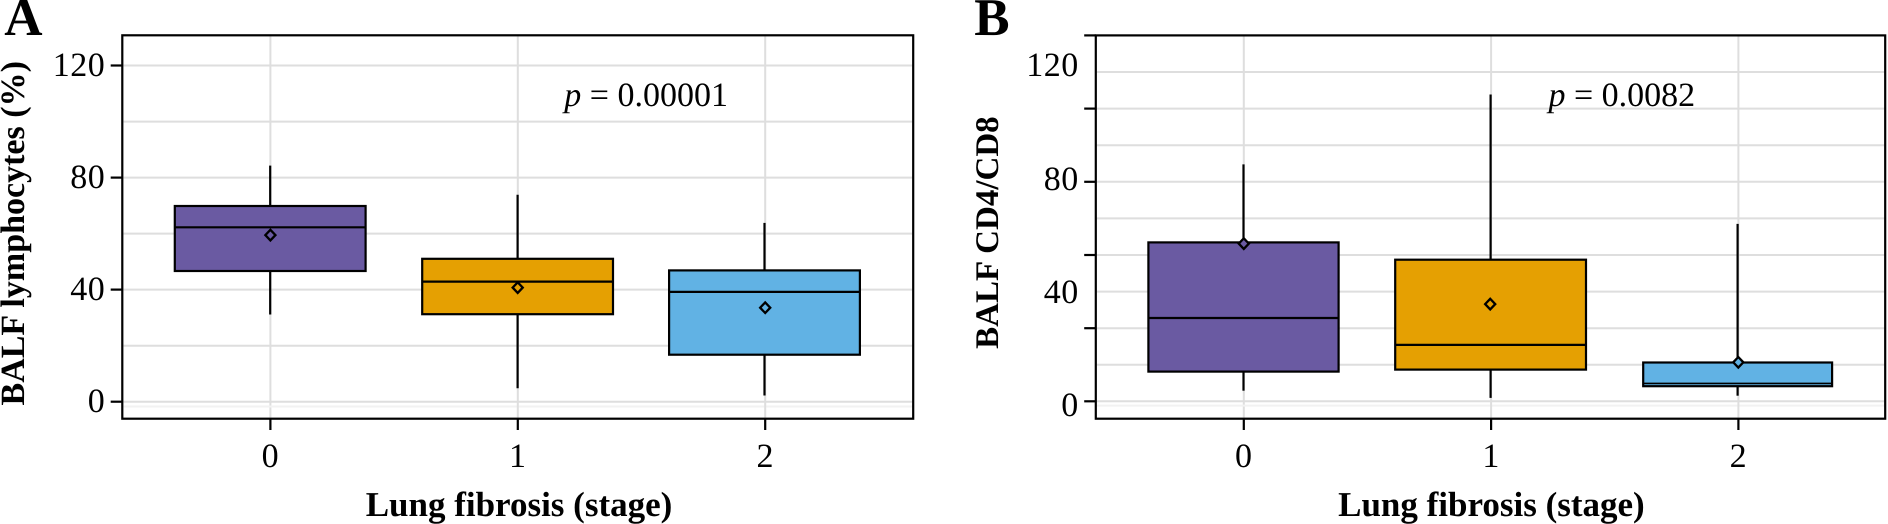 The image size is (1888, 524). I want to click on svg-text: A, so click(23, 23).